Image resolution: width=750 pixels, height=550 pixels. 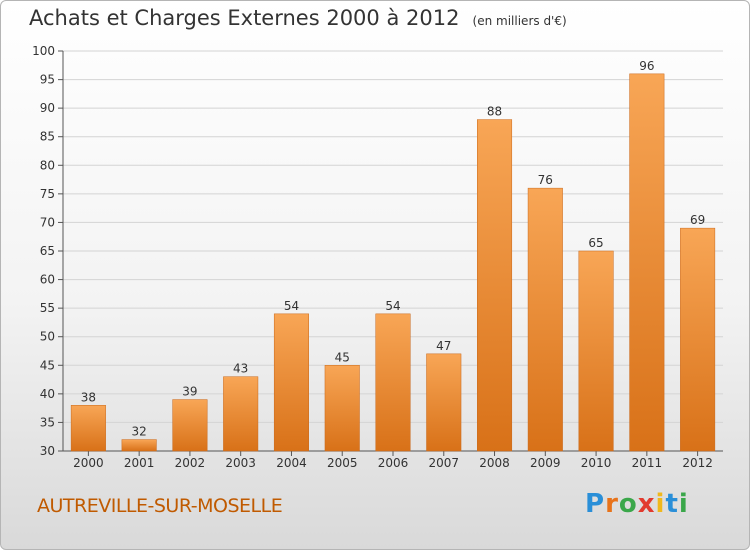 I want to click on x-tick-label: 2009, so click(x=545, y=463).